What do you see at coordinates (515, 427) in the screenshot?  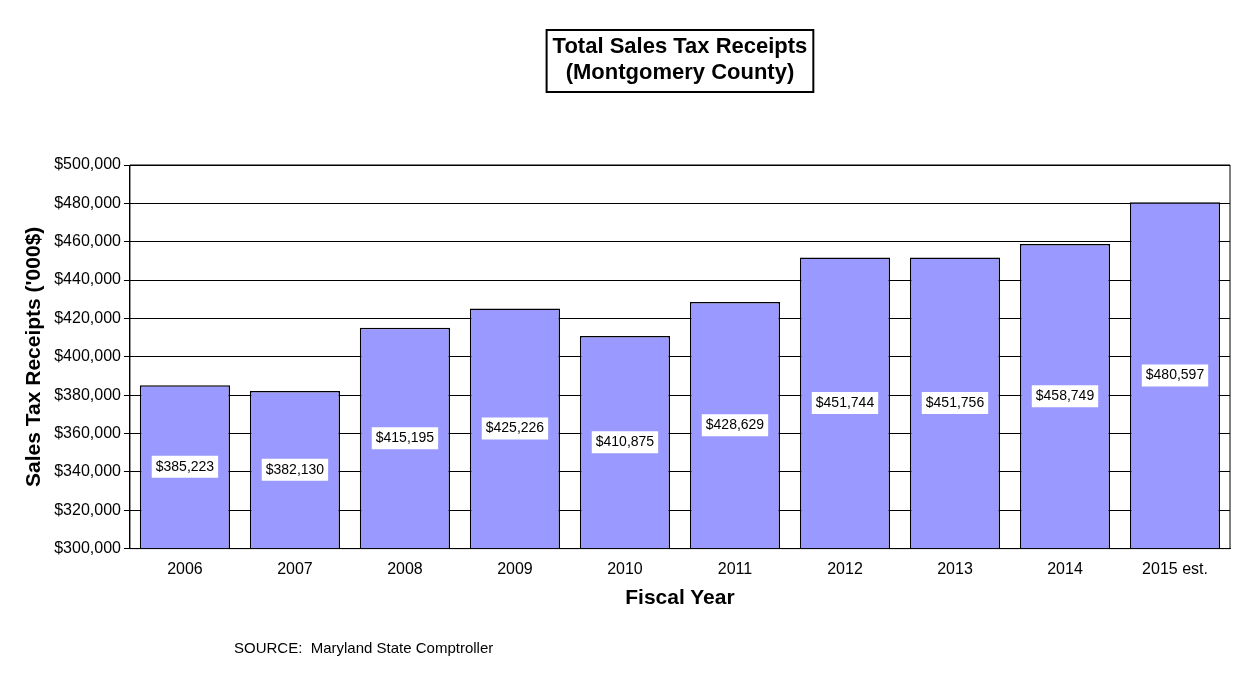 I see `data-label: $425,226` at bounding box center [515, 427].